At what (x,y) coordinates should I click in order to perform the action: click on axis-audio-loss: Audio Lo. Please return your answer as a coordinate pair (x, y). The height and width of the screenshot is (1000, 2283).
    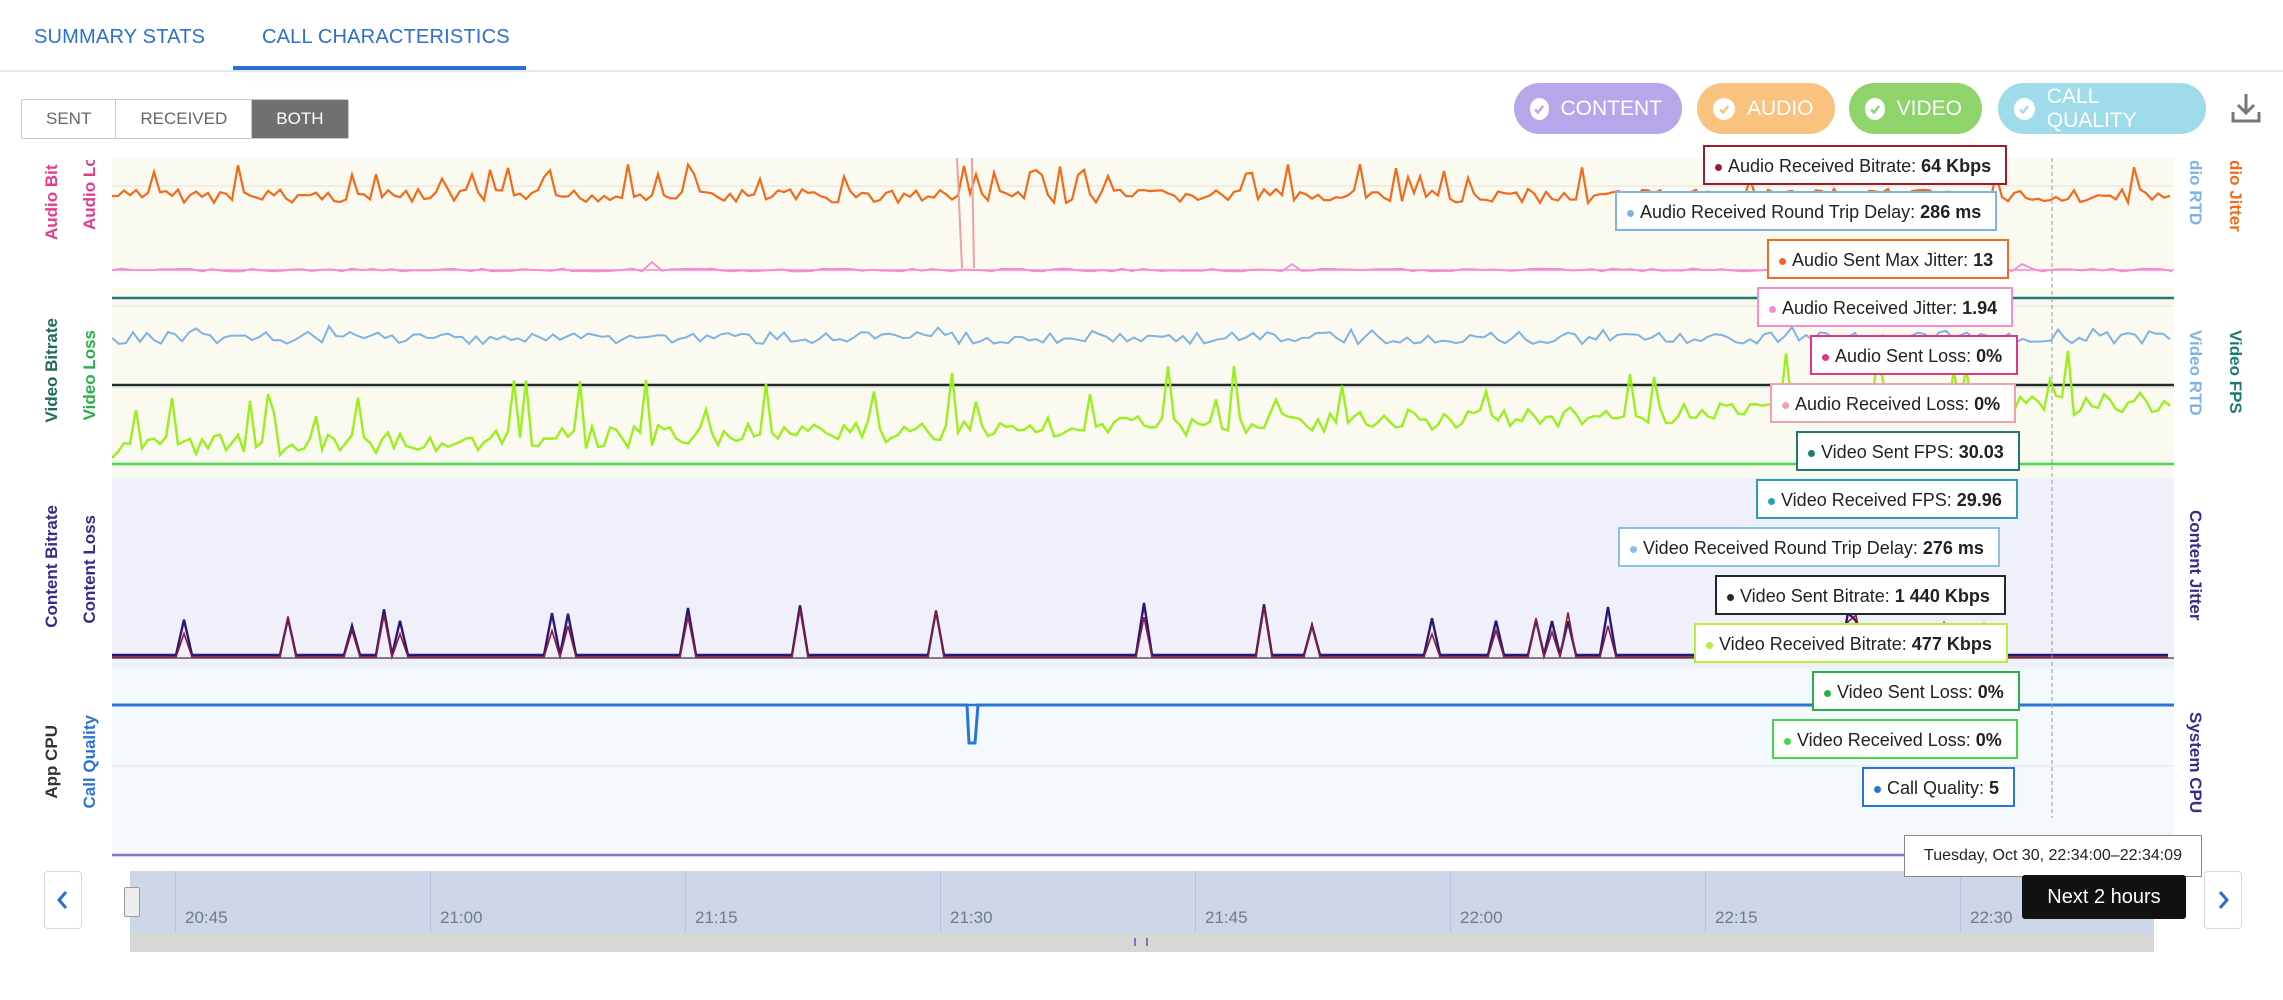
    Looking at the image, I should click on (89, 195).